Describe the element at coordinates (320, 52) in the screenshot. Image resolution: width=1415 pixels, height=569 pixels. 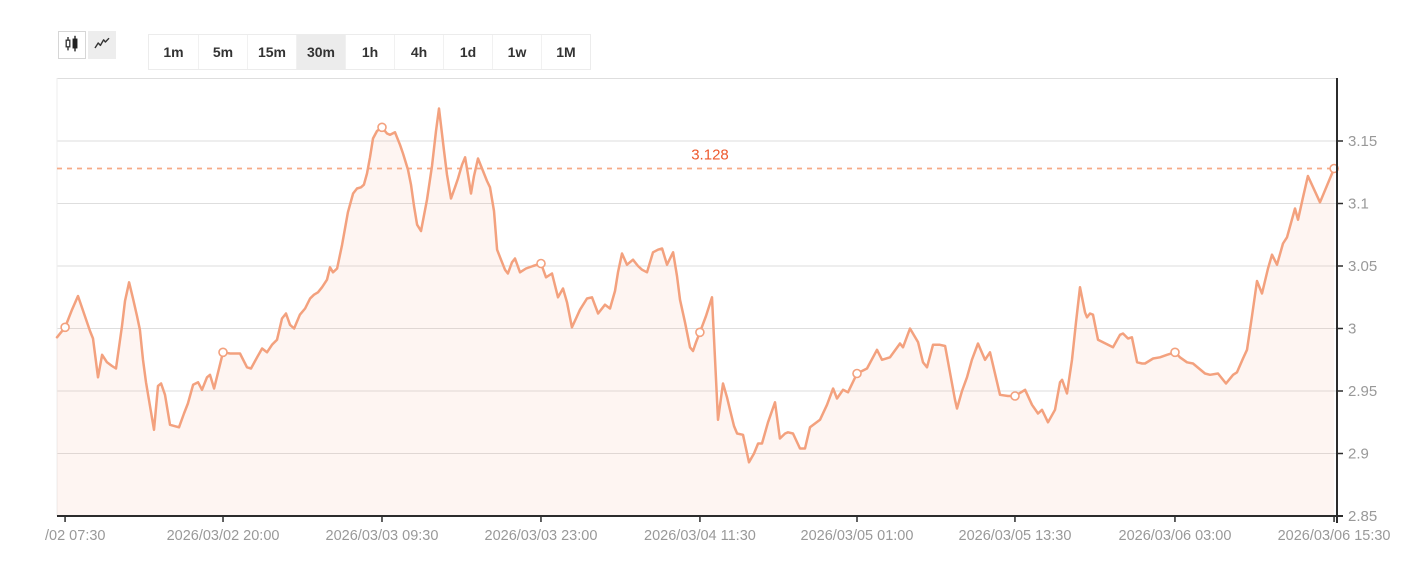
I see `timeframe-button-30m: 30m` at that location.